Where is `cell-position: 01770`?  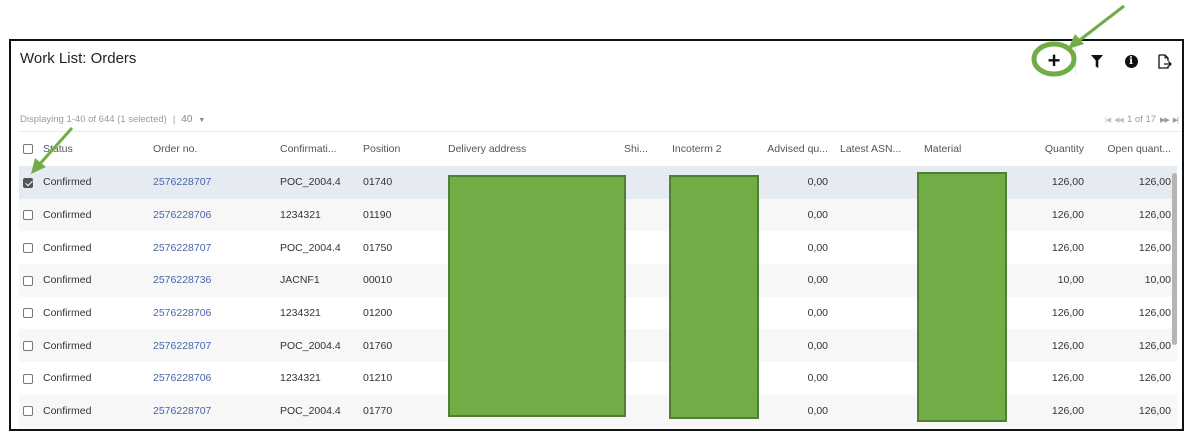 cell-position: 01770 is located at coordinates (399, 411).